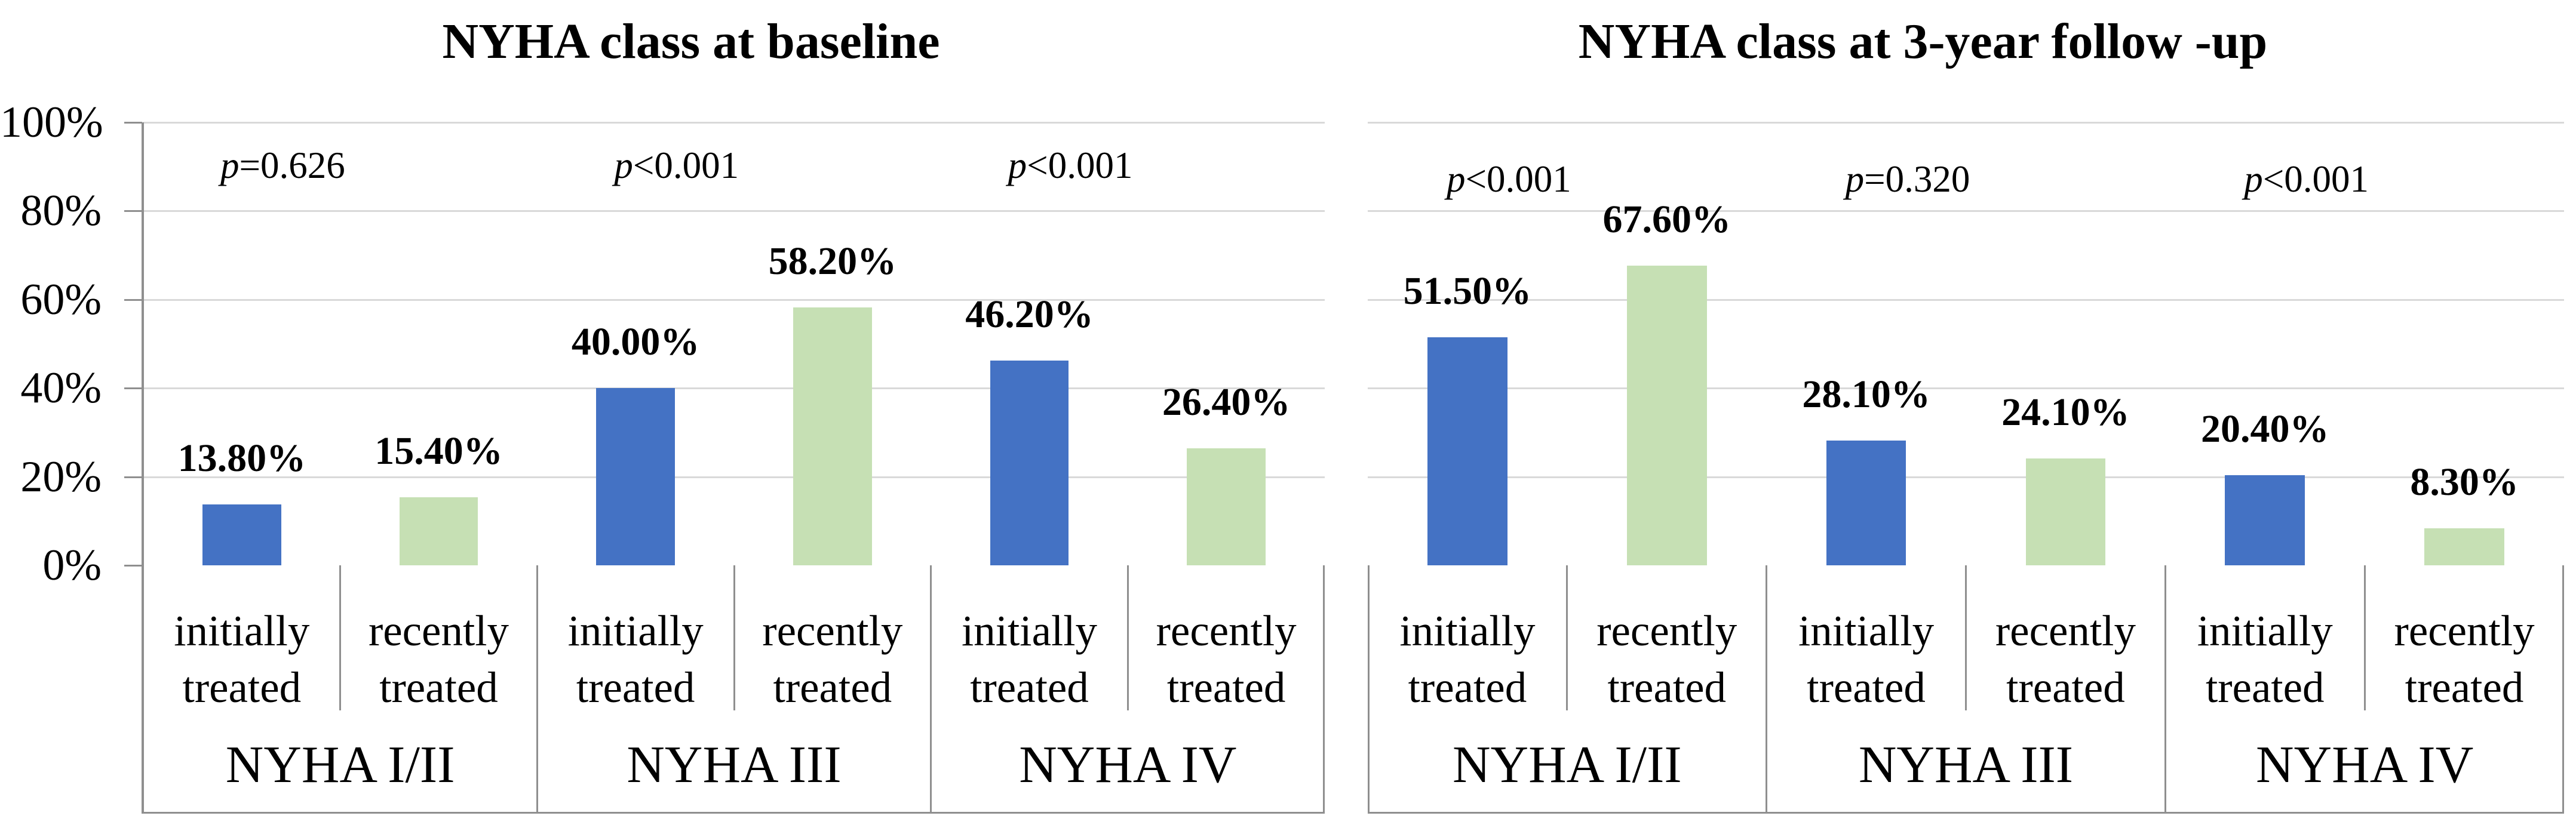  What do you see at coordinates (1866, 395) in the screenshot?
I see `value-label: 28.10%` at bounding box center [1866, 395].